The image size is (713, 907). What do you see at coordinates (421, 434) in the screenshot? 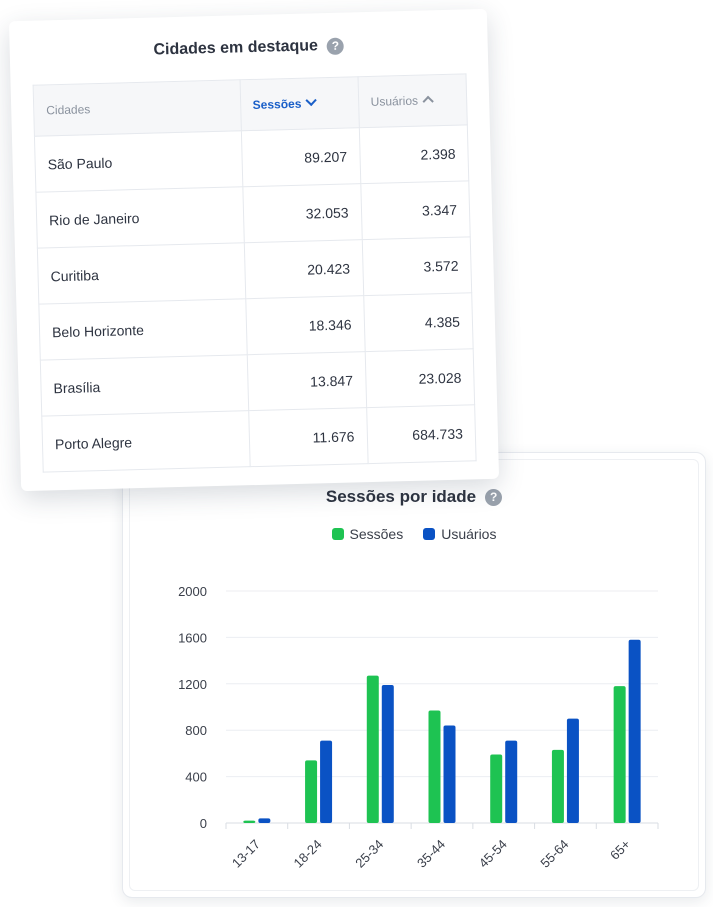
I see `users-cell: 684.733` at bounding box center [421, 434].